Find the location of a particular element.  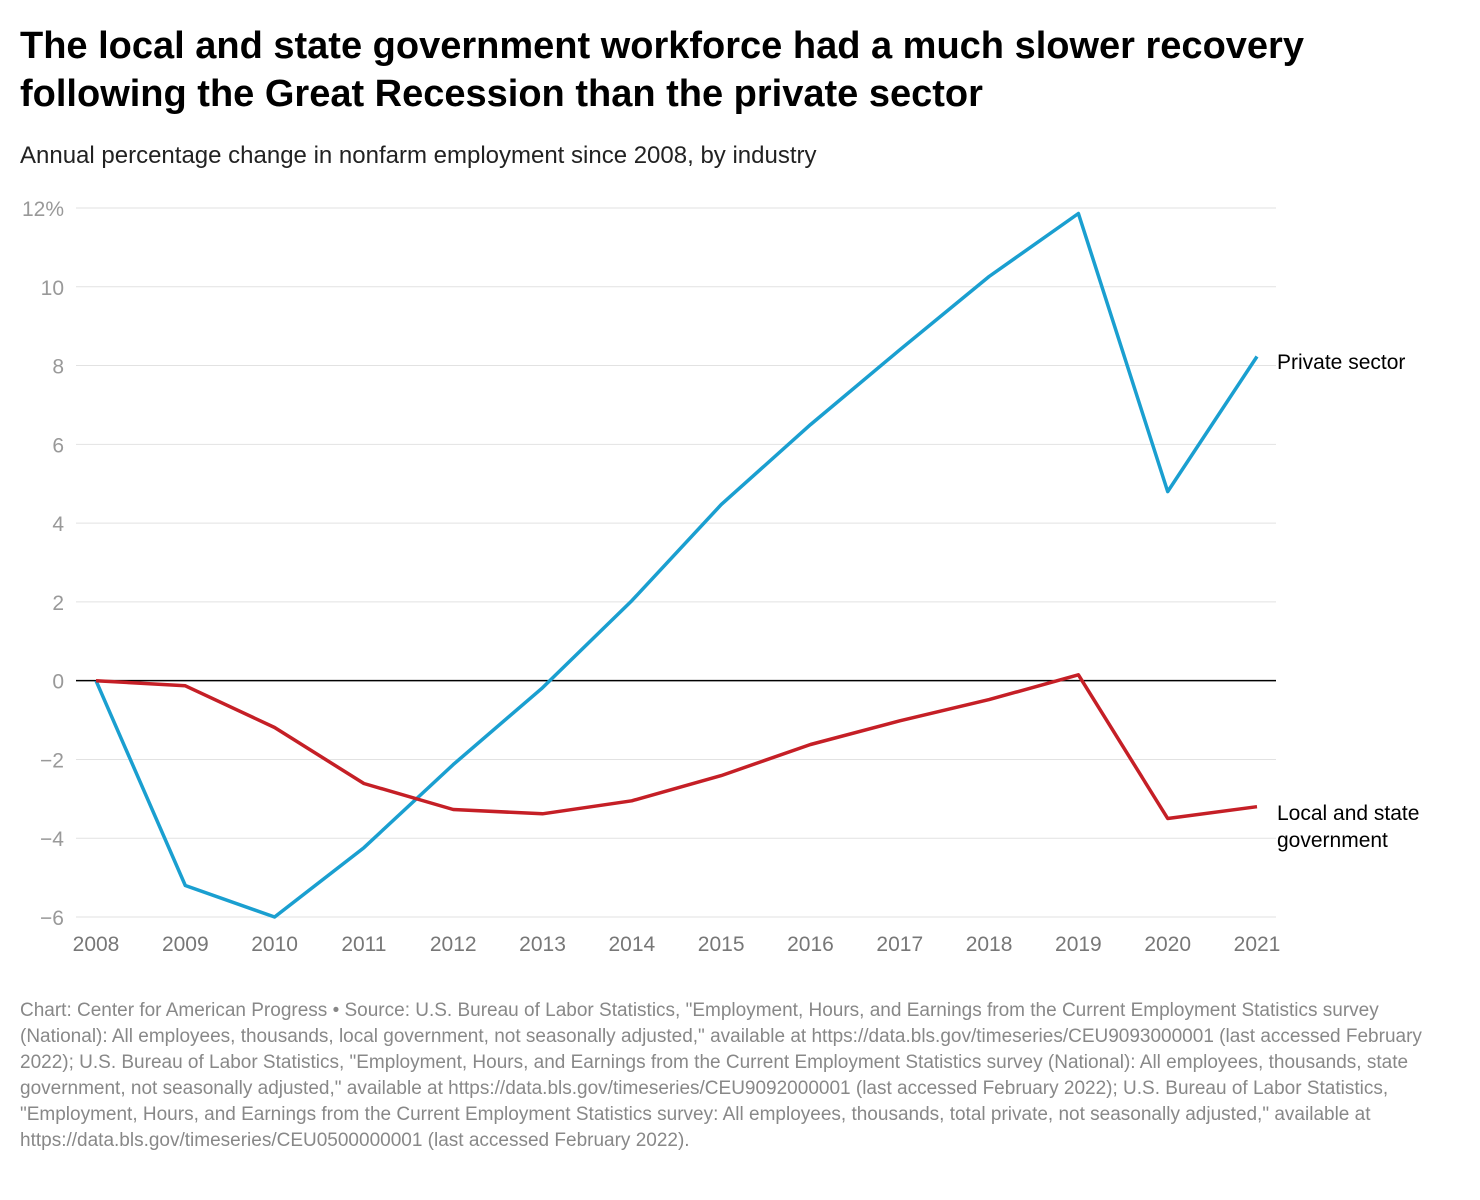

y-tick-label: 6 is located at coordinates (58, 445).